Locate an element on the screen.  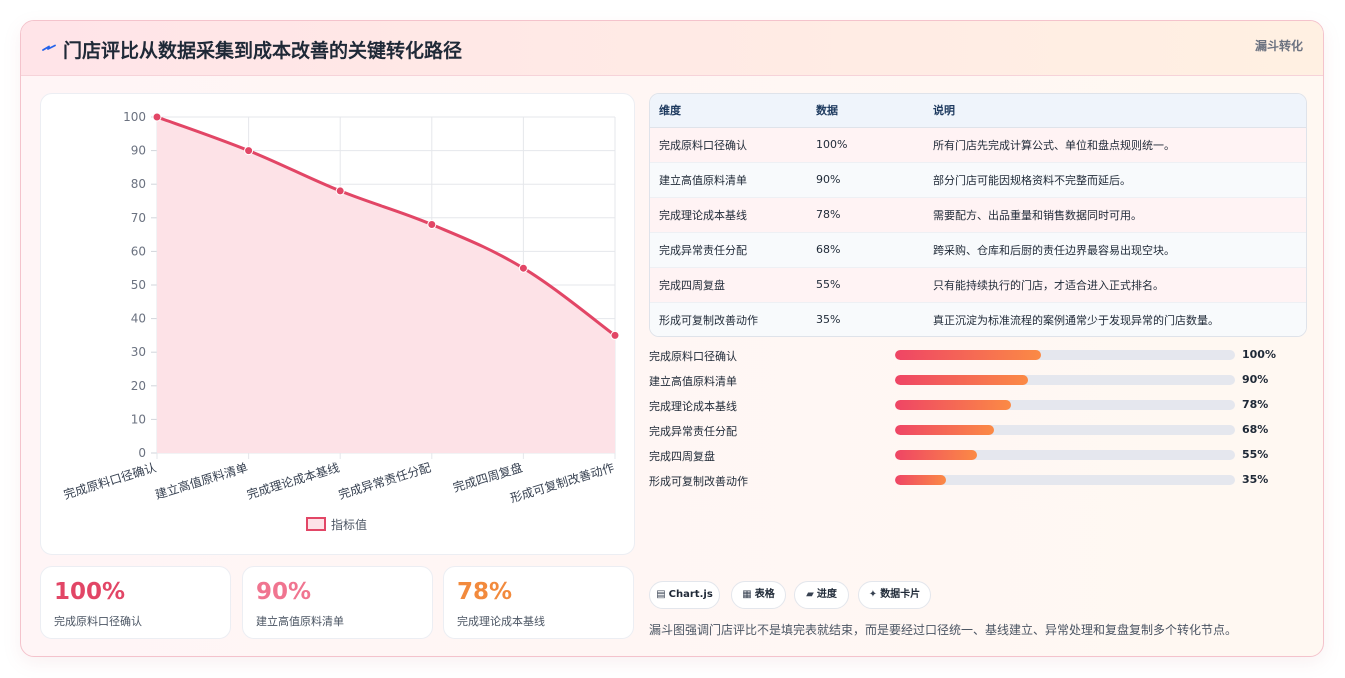
table-row: 形成可复制改善动作 35% 真正沉淀为标准流程的案例通常少于发现异常的门店数量。 is located at coordinates (978, 319).